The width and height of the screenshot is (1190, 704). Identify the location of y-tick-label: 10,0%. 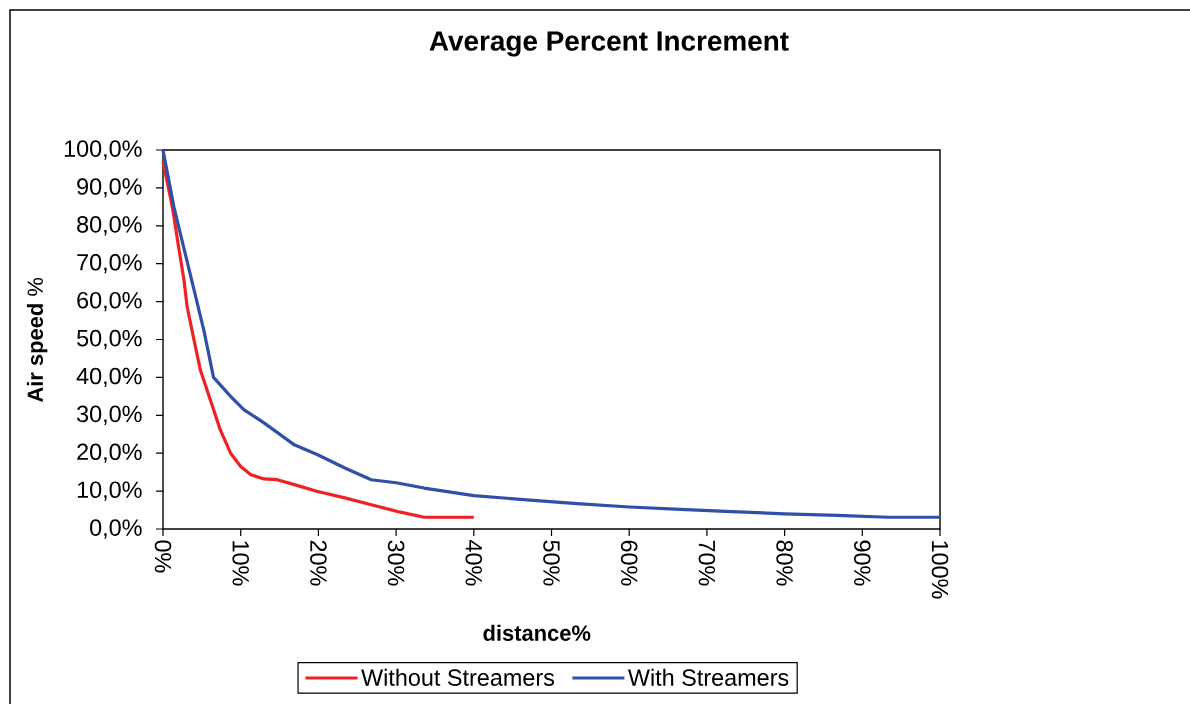
(109, 491).